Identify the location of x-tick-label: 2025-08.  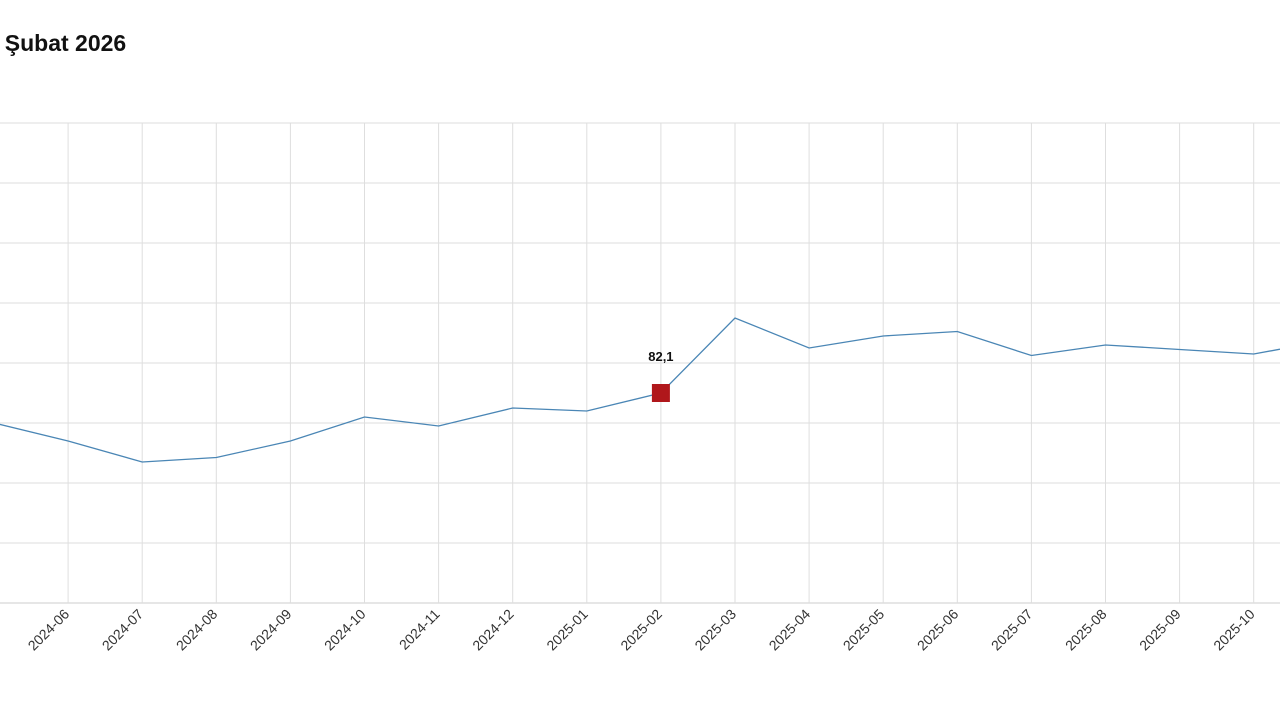
(1086, 630).